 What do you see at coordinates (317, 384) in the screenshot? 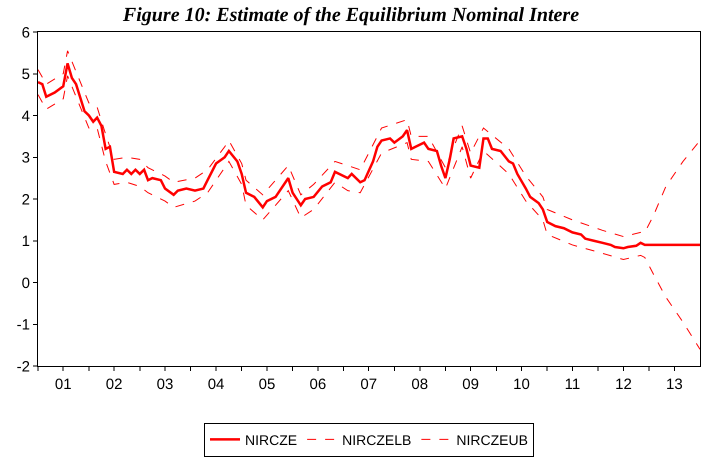
I see `x-tick-label: 06` at bounding box center [317, 384].